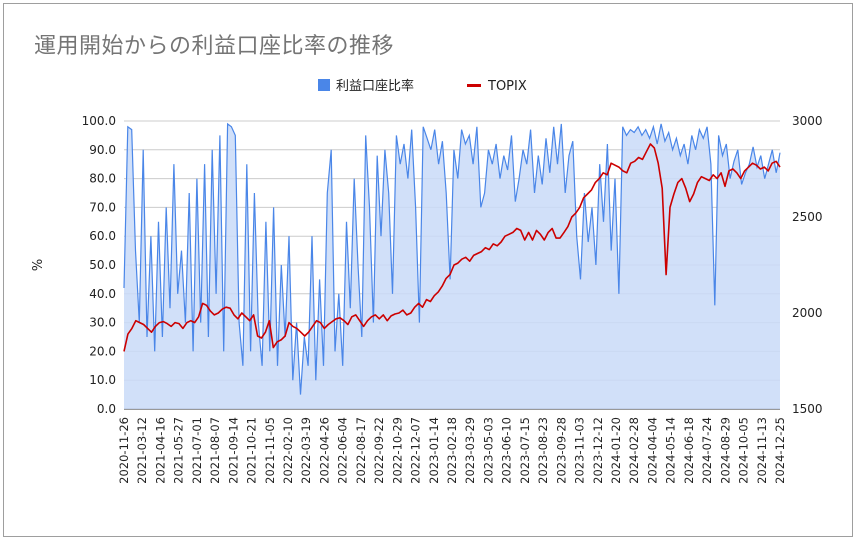  What do you see at coordinates (397, 450) in the screenshot?
I see `x-tick-label: 2022-10-29` at bounding box center [397, 450].